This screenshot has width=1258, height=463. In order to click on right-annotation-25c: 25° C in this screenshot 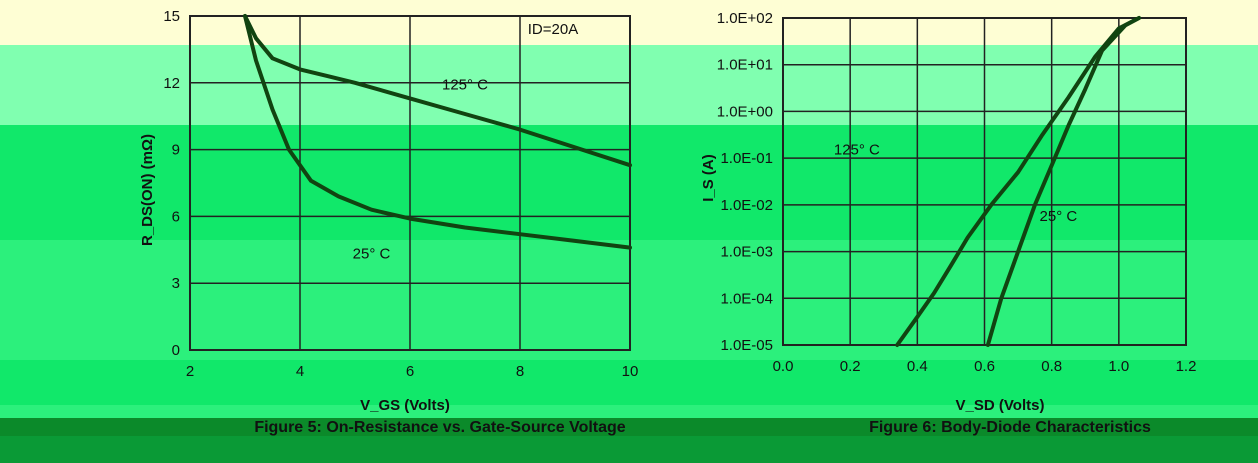, I will do `click(1059, 216)`.